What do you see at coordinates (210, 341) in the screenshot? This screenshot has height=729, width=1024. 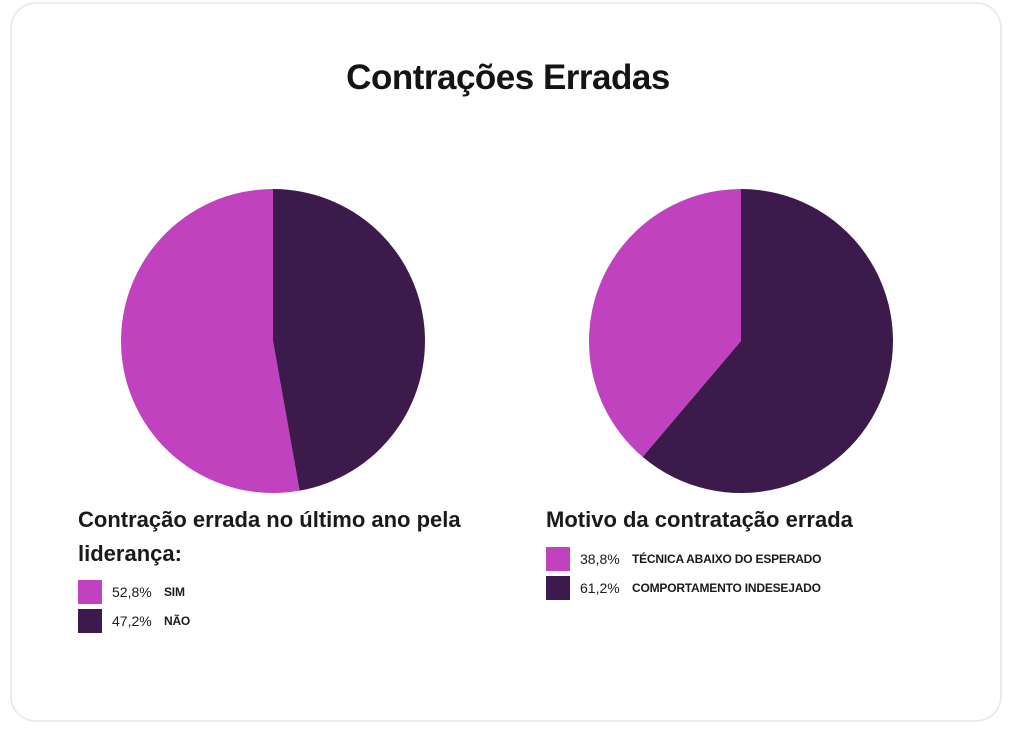 I see `pie-slice-sim` at bounding box center [210, 341].